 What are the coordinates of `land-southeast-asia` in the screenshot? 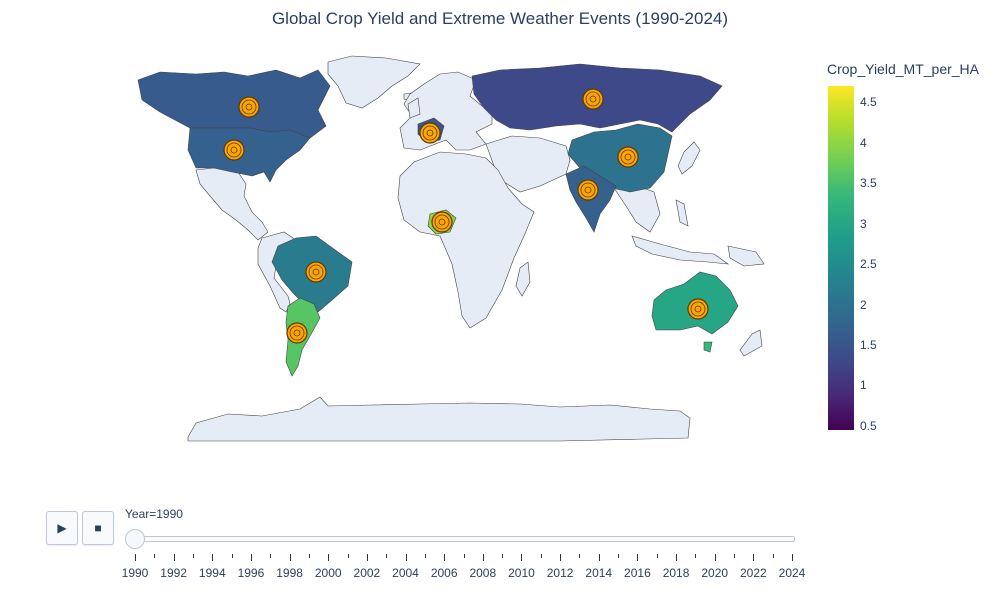 It's located at (637, 208).